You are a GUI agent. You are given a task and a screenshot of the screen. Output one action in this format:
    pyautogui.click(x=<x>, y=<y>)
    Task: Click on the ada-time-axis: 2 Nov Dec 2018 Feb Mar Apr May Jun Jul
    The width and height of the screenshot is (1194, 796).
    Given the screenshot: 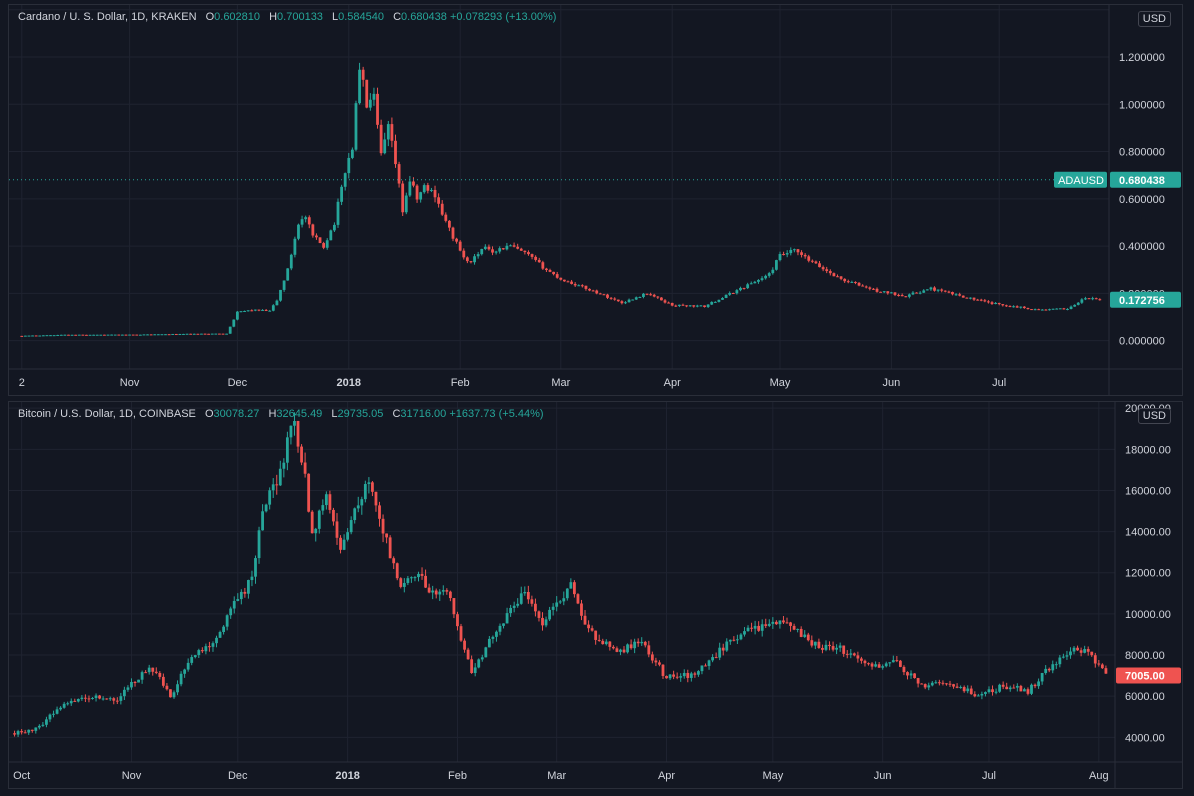 What is the action you would take?
    pyautogui.click(x=513, y=383)
    